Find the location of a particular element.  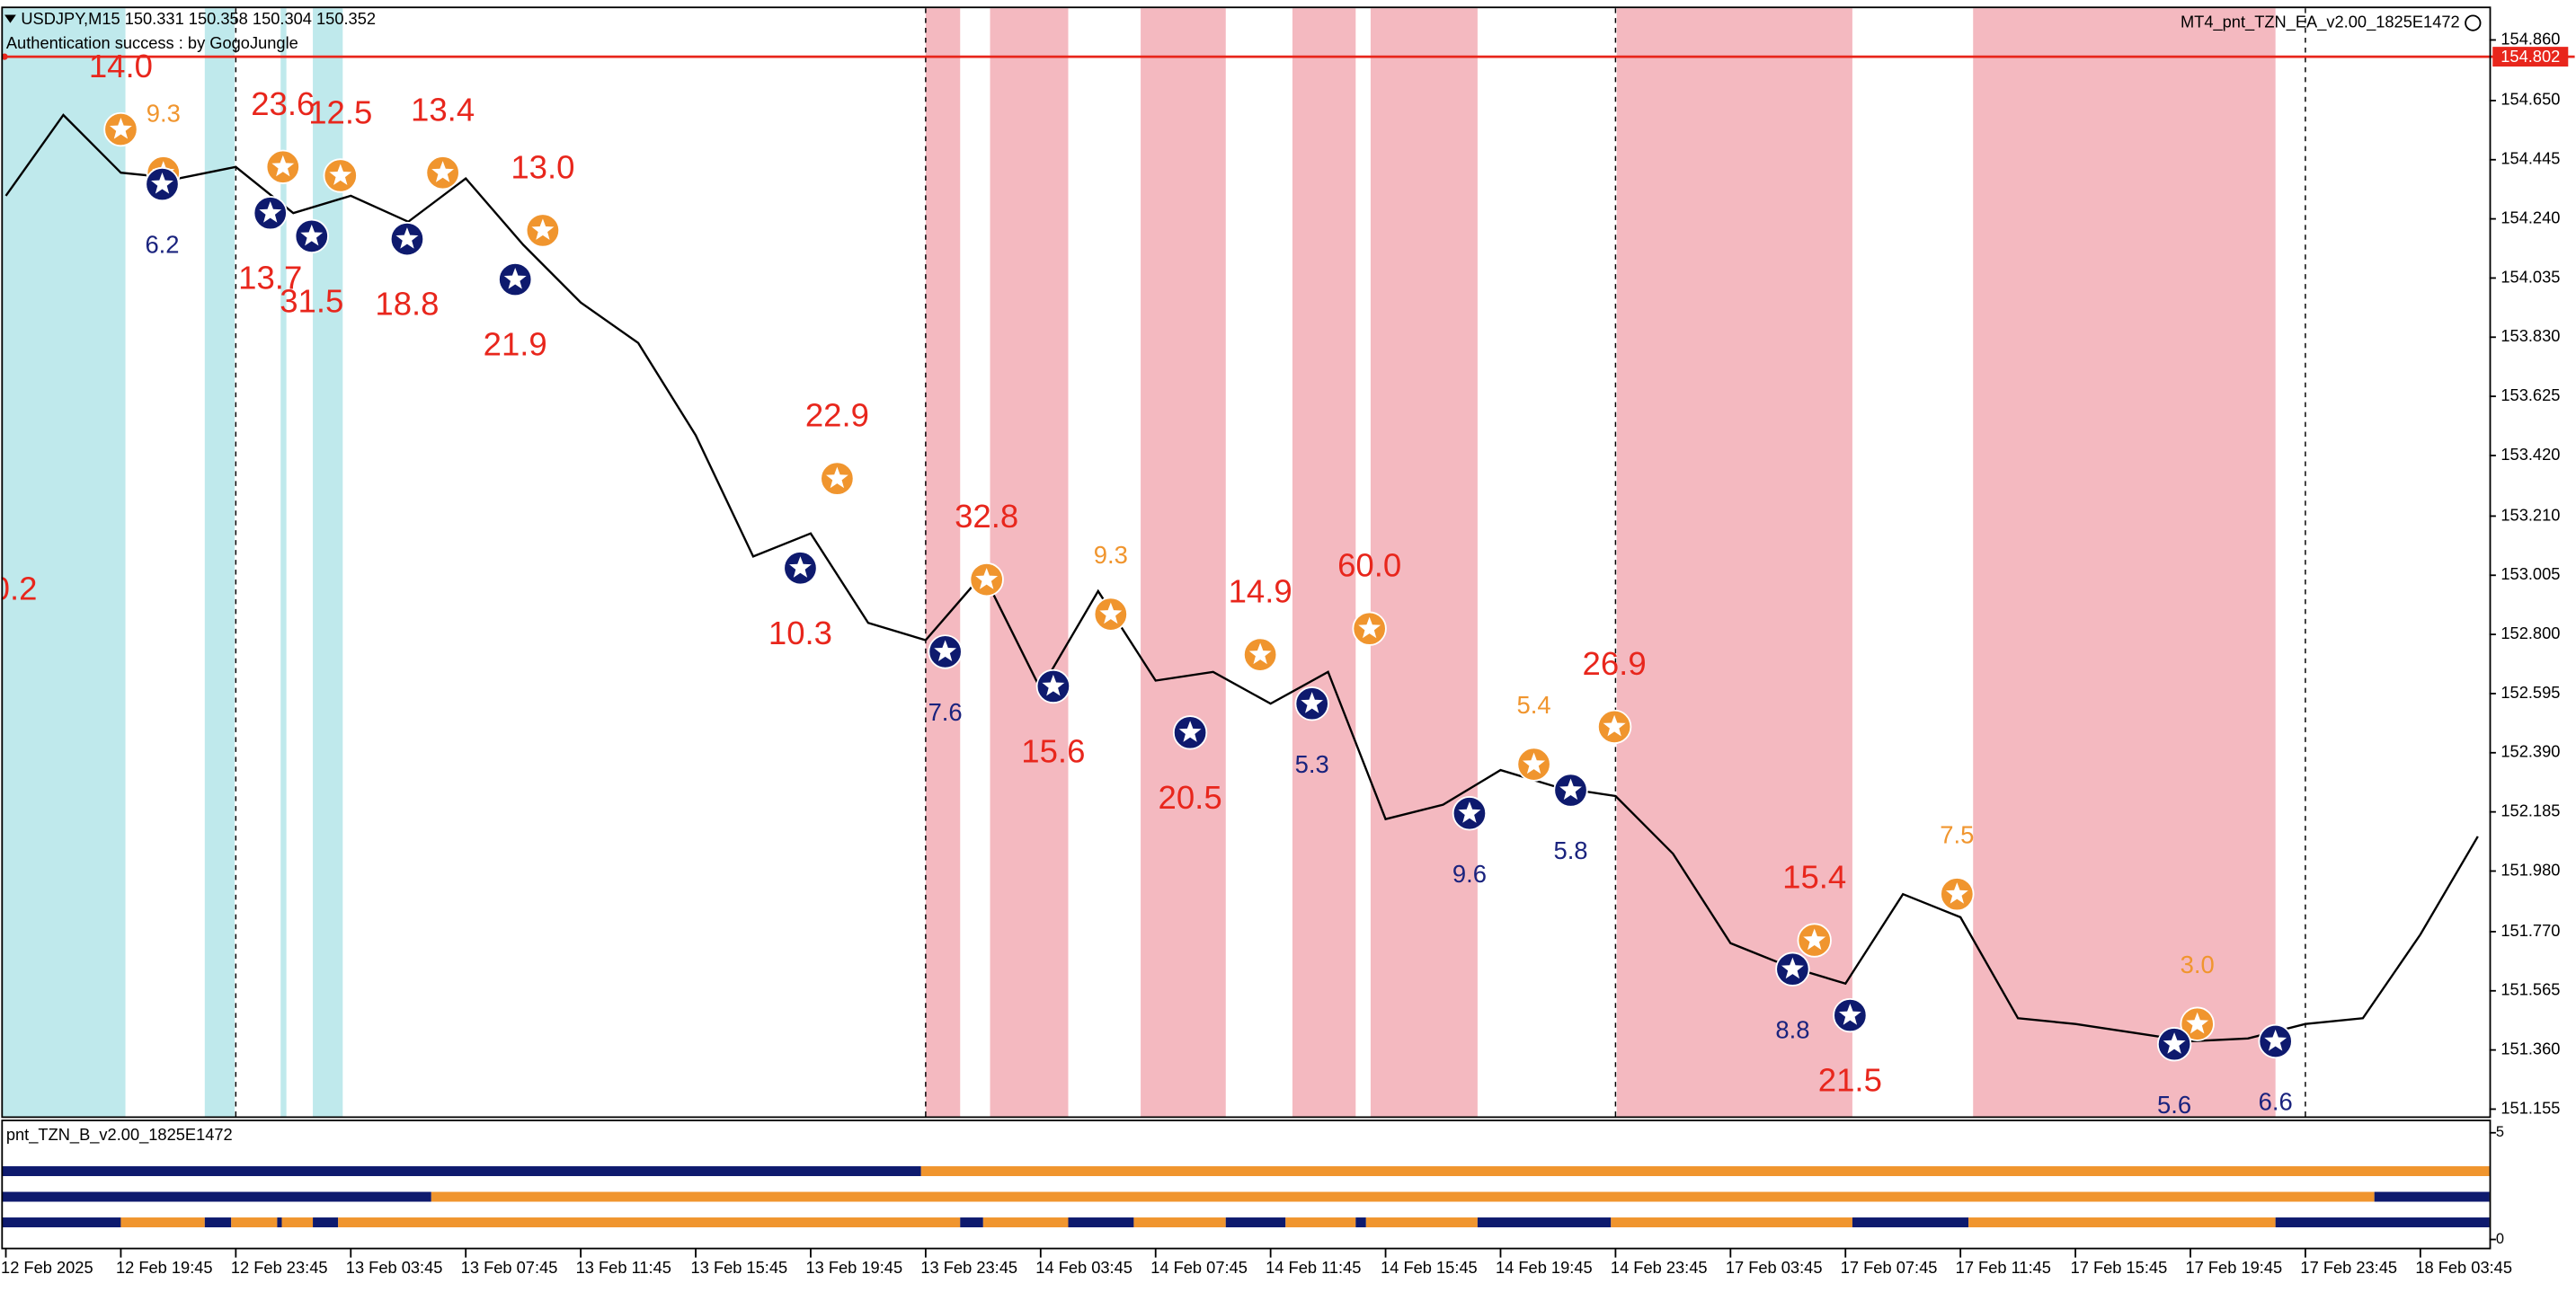

signal-label: 14.0 is located at coordinates (121, 66).